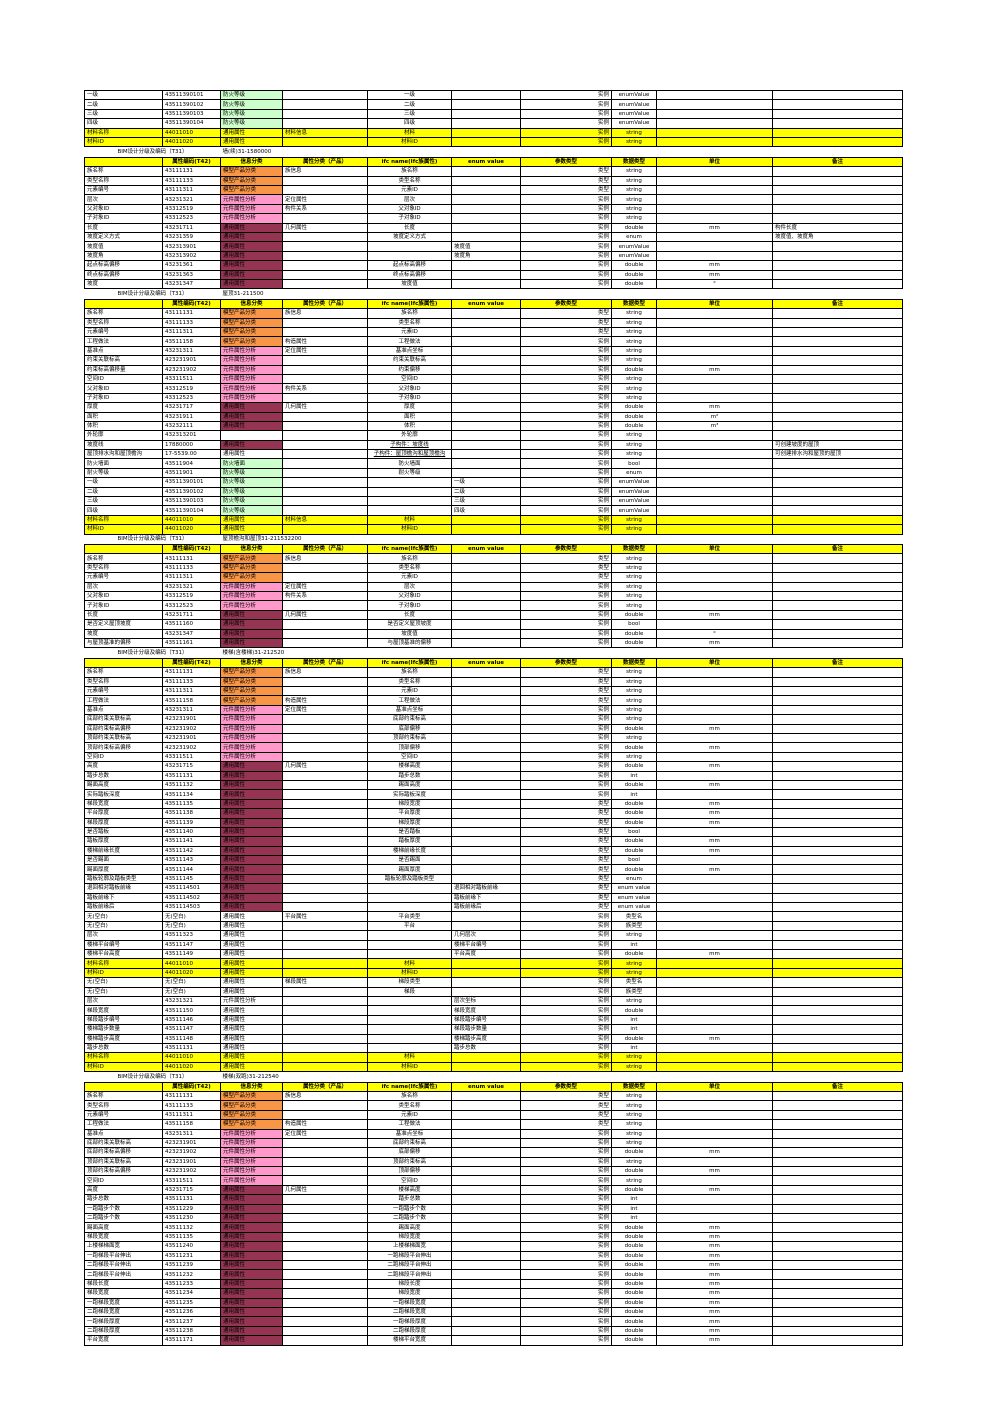 This screenshot has height=1403, width=992. I want to click on section-title: 楼梯(双跑)31-212540, so click(250, 1076).